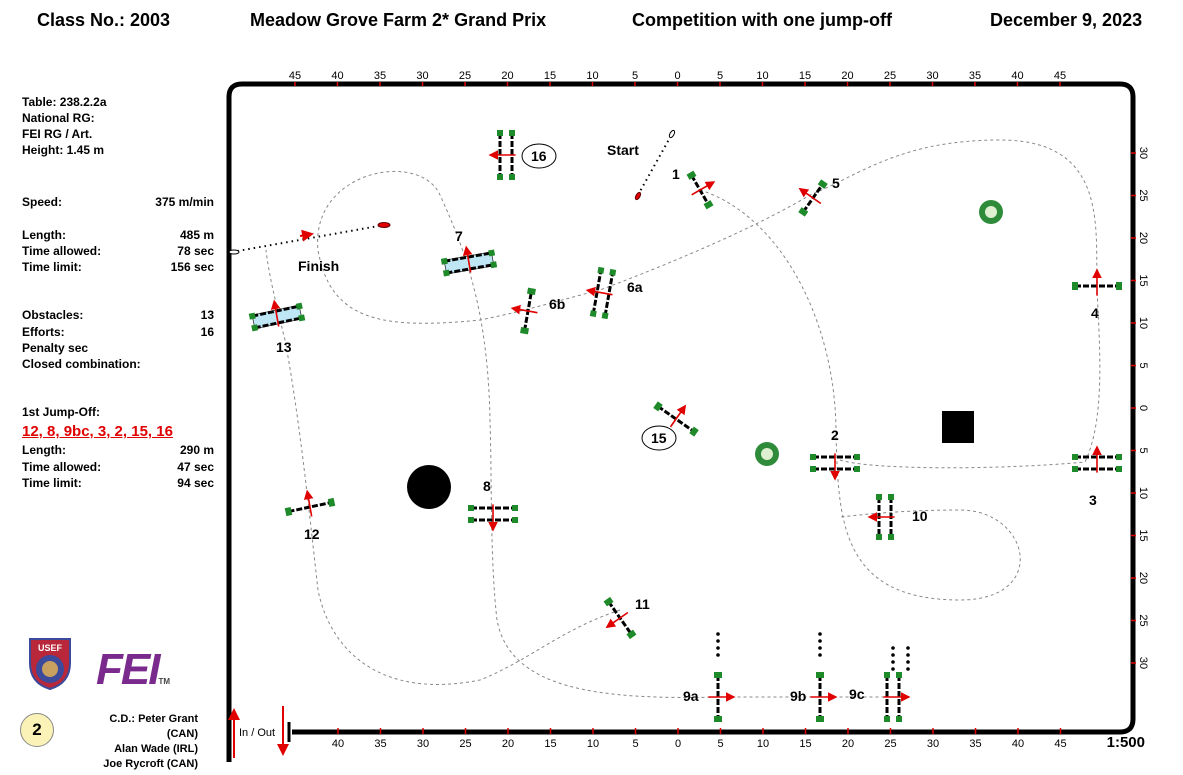  What do you see at coordinates (557, 304) in the screenshot?
I see `fence-label-6b: 6b` at bounding box center [557, 304].